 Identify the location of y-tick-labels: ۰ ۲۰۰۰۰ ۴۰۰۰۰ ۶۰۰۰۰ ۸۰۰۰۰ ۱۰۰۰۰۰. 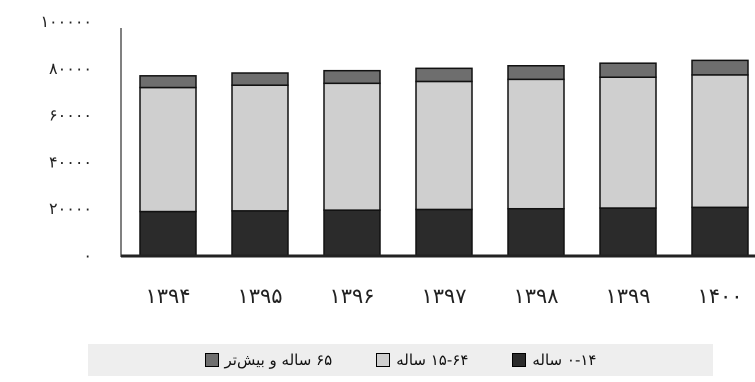
(66, 138).